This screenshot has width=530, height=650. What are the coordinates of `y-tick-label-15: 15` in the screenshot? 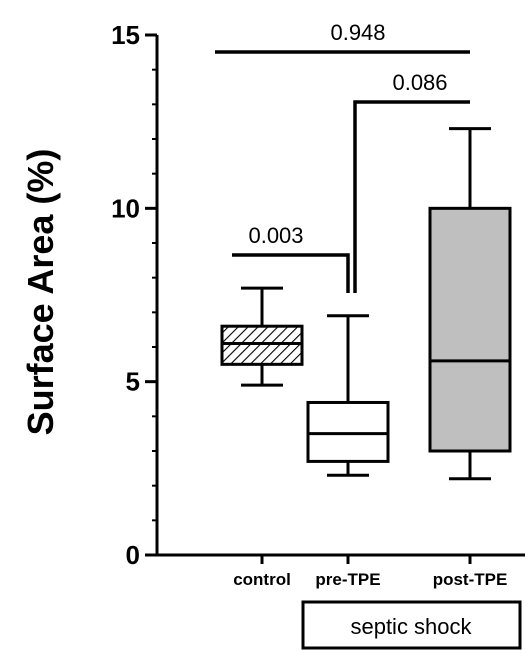 It's located at (125, 35).